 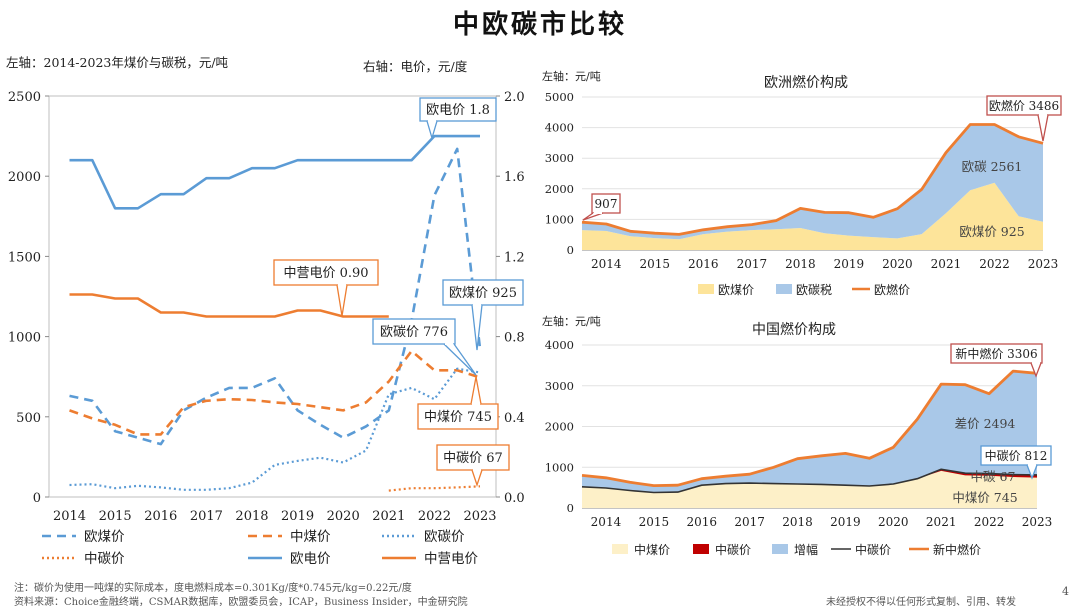 I want to click on left-xtick: 2015, so click(x=115, y=516).